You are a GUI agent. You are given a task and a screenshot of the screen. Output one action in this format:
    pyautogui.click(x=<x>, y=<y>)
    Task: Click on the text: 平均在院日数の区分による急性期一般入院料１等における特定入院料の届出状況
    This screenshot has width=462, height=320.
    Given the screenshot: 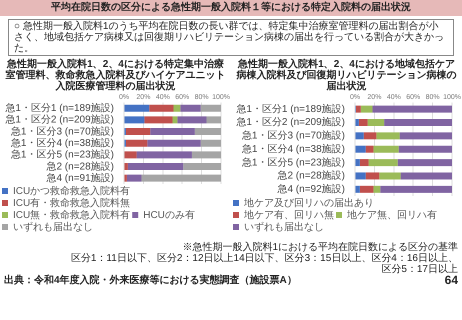 What is the action you would take?
    pyautogui.click(x=231, y=8)
    